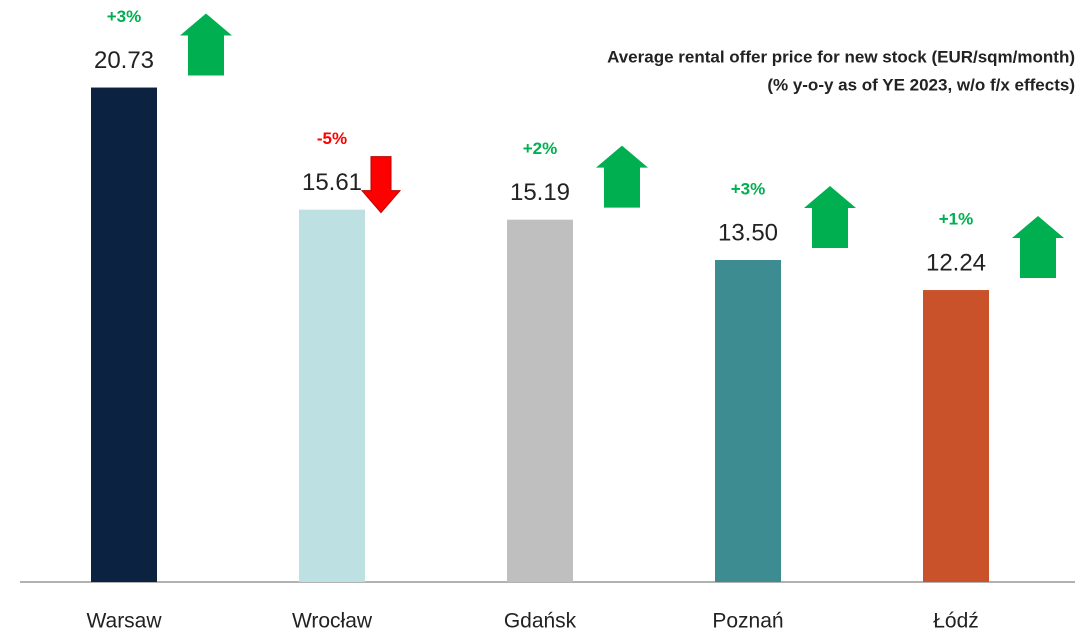 This screenshot has height=640, width=1089. I want to click on value-label: 12.24, so click(956, 262).